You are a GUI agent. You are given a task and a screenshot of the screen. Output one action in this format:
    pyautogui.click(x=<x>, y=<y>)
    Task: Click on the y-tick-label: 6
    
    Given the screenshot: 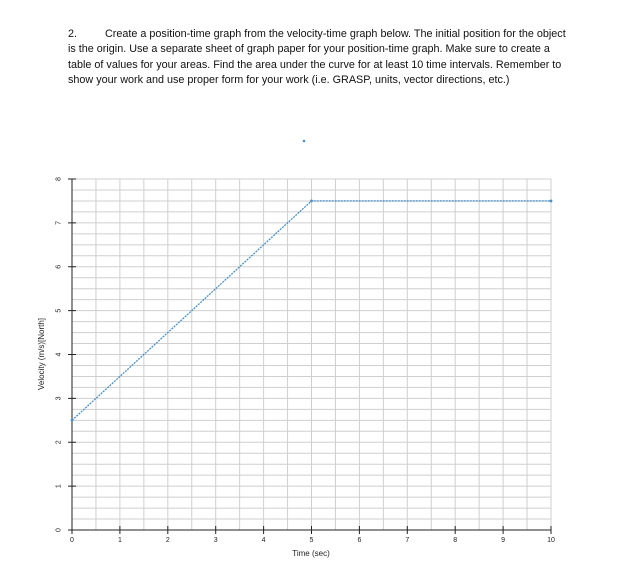 What is the action you would take?
    pyautogui.click(x=59, y=267)
    